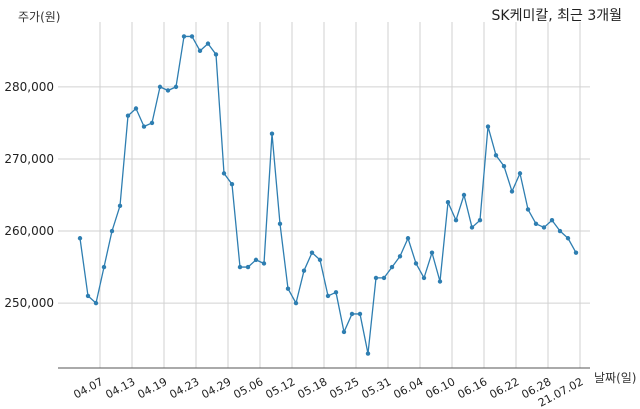  Describe the element at coordinates (29, 231) in the screenshot. I see `y-tick-label: 260,000` at that location.